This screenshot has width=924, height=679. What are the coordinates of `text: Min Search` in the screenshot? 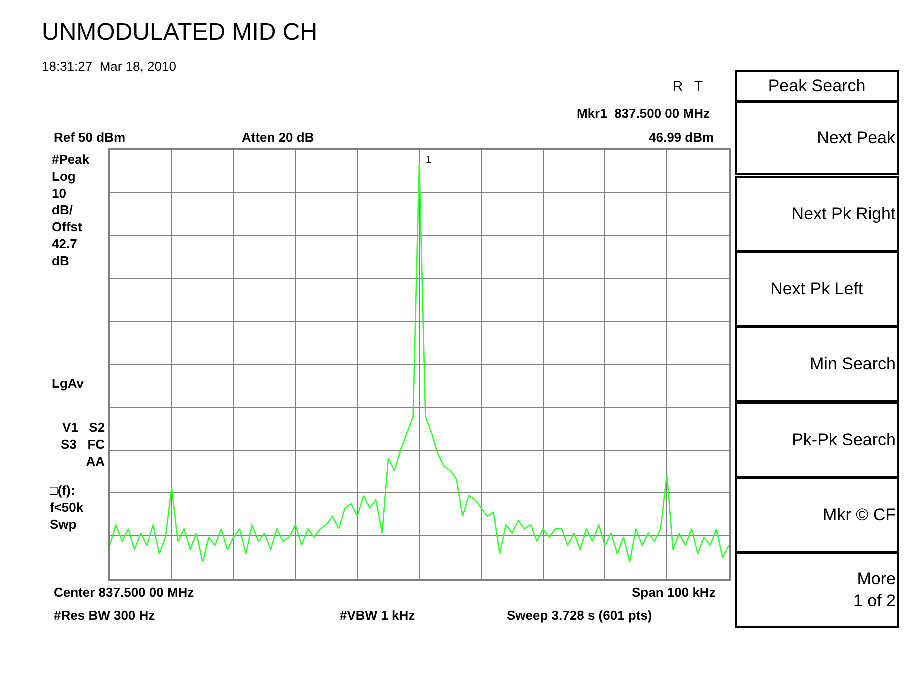 It's located at (853, 364).